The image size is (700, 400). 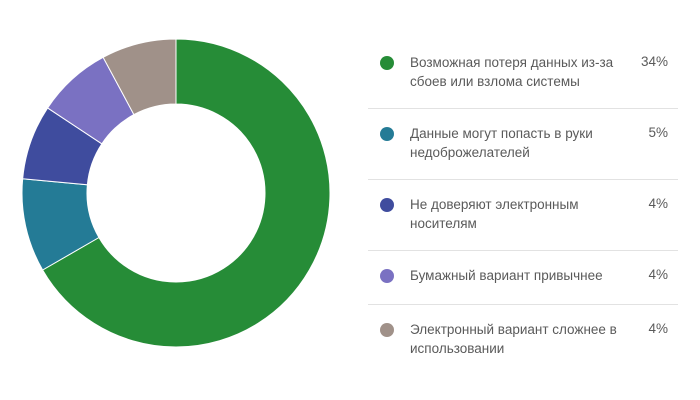 I want to click on donut-slice, so click(x=139, y=77).